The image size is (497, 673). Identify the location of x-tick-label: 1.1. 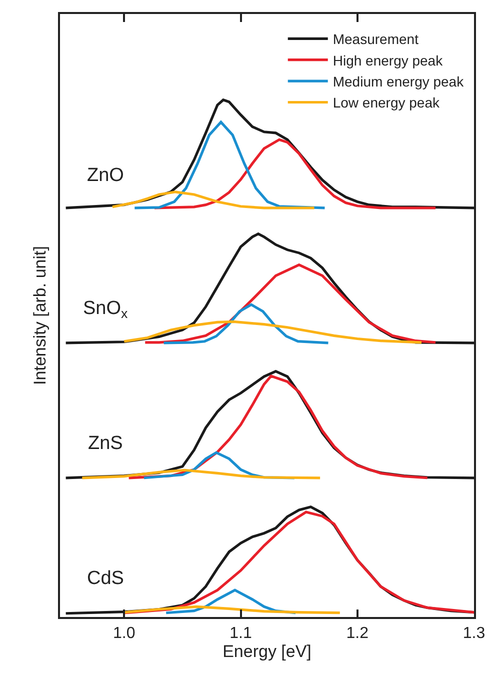
(241, 633).